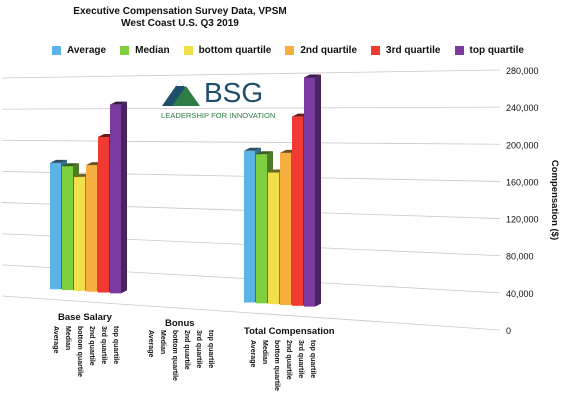 Image resolution: width=564 pixels, height=401 pixels. Describe the element at coordinates (235, 50) in the screenshot. I see `legend-label: bottom quartile` at that location.